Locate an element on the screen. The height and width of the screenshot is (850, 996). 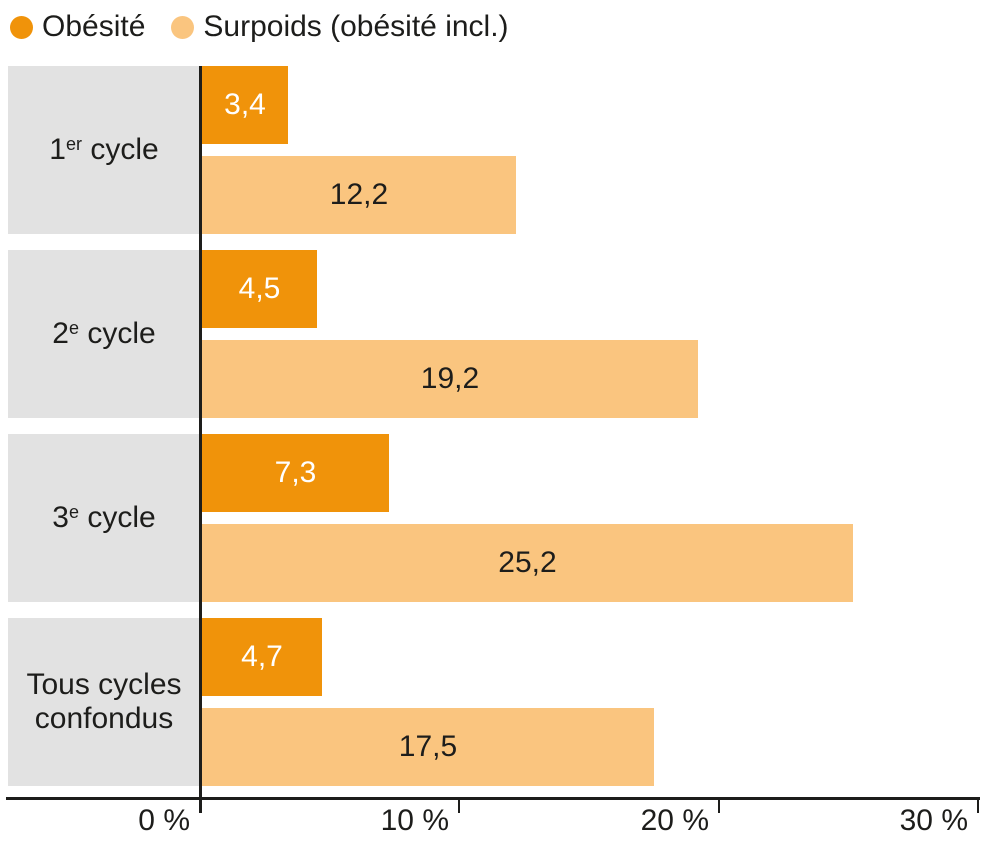
bar-value-label: 4,5 is located at coordinates (259, 288).